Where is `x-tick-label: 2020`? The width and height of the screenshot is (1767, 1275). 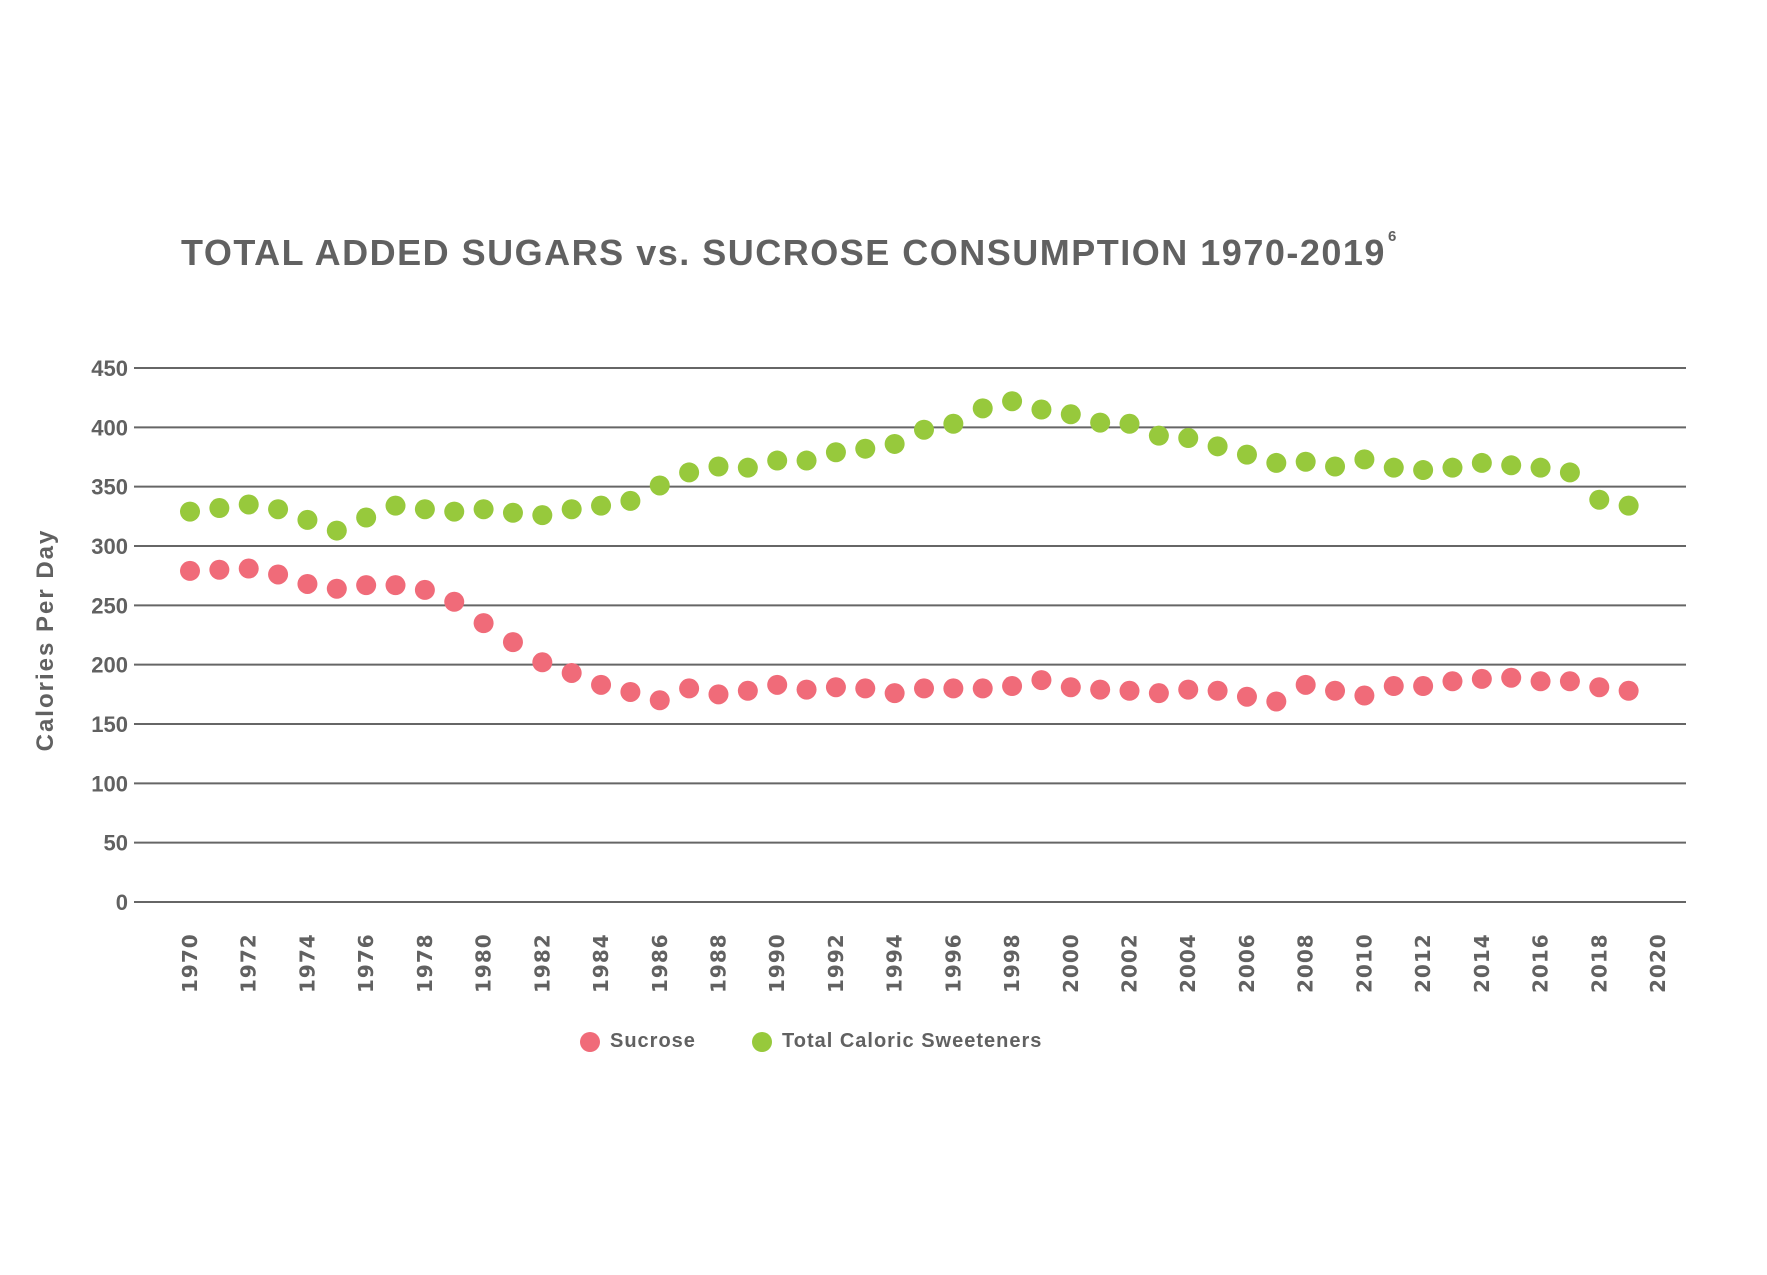
x-tick-label: 2020 is located at coordinates (1658, 963).